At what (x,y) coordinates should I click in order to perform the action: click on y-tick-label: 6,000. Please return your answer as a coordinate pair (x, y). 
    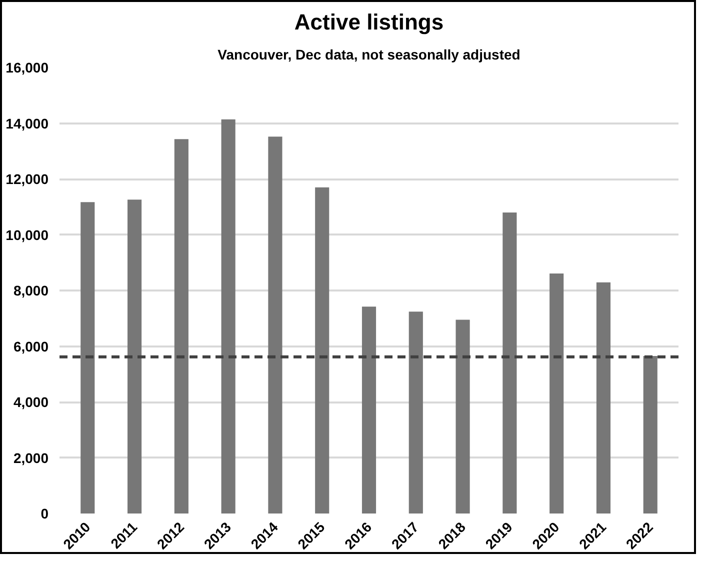
    Looking at the image, I should click on (31, 346).